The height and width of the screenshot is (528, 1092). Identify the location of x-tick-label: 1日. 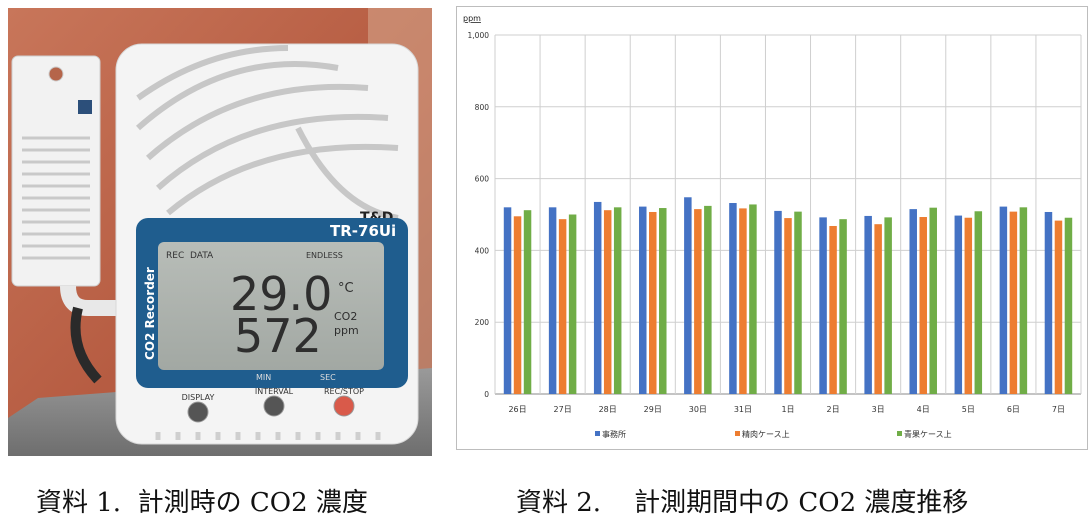
(787, 409).